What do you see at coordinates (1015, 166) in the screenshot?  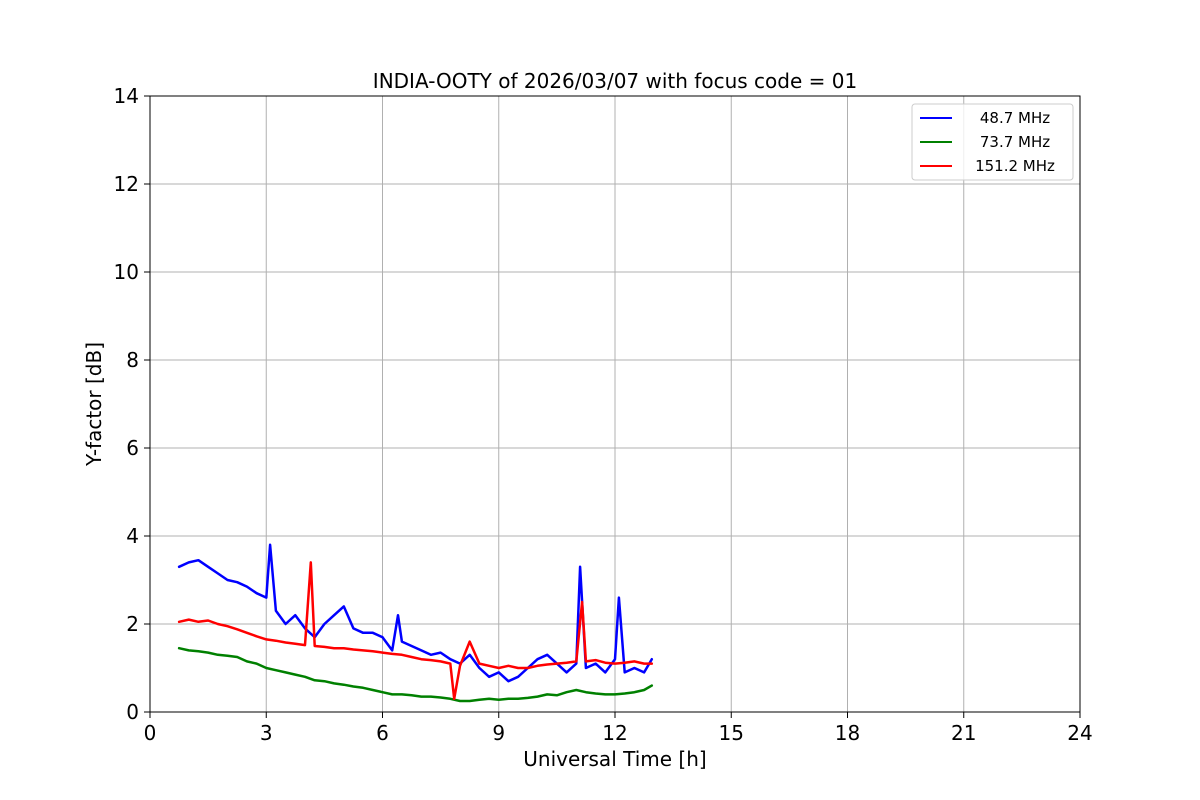 I see `legend-label-3: 151.2 MHz` at bounding box center [1015, 166].